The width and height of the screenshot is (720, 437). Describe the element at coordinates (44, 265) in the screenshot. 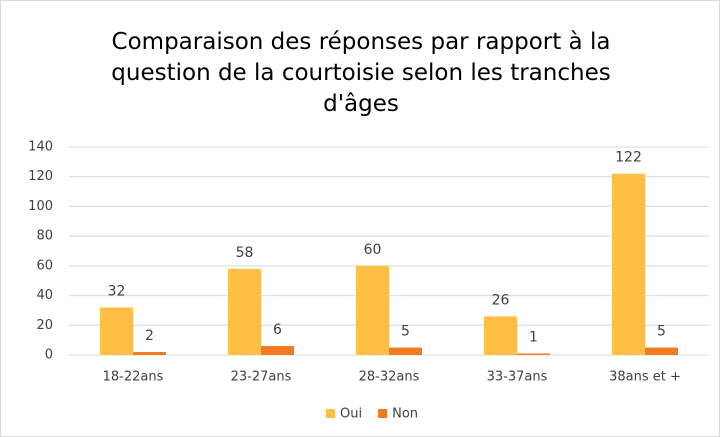

I see `y-tick-label: 60` at that location.